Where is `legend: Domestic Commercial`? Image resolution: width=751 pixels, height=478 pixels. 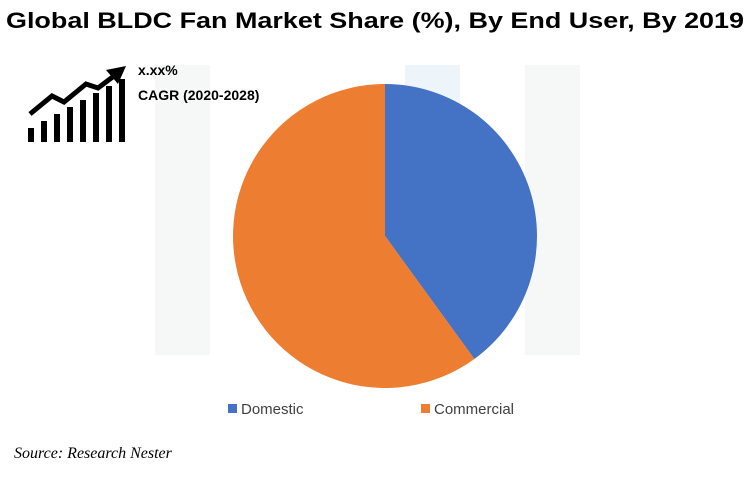
legend: Domestic Commercial is located at coordinates (371, 409).